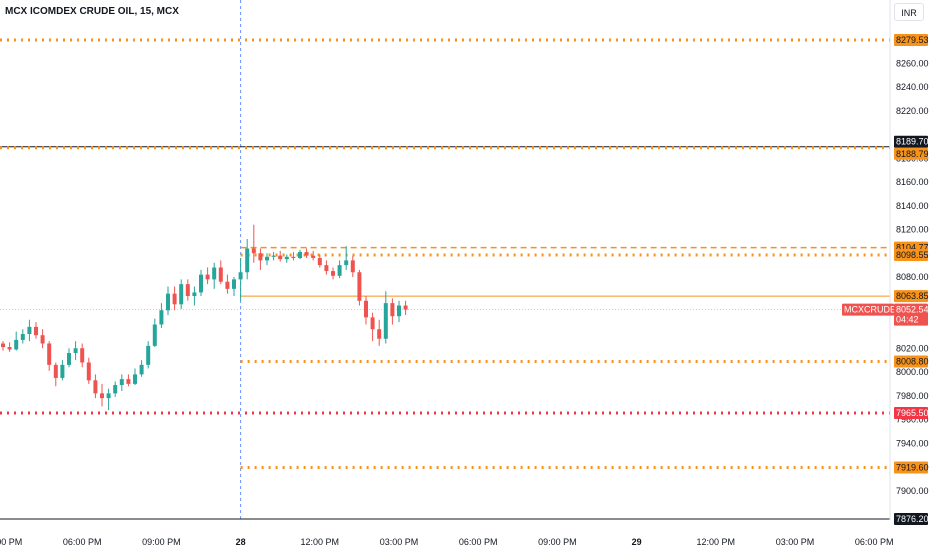 The height and width of the screenshot is (550, 932). I want to click on price-tag-8-text: 7919.60, so click(912, 467).